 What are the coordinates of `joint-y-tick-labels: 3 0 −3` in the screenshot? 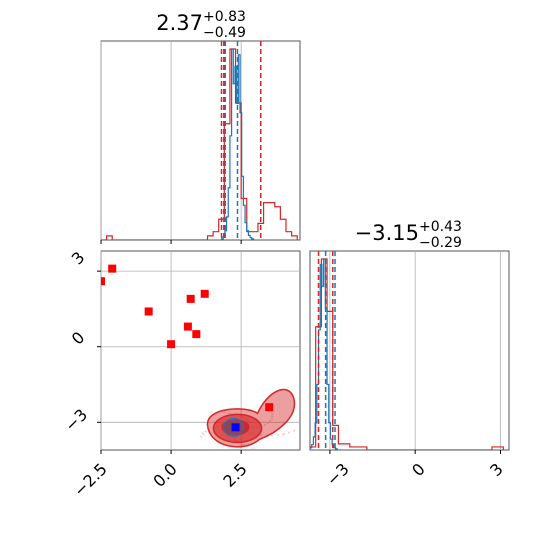 It's located at (76, 341).